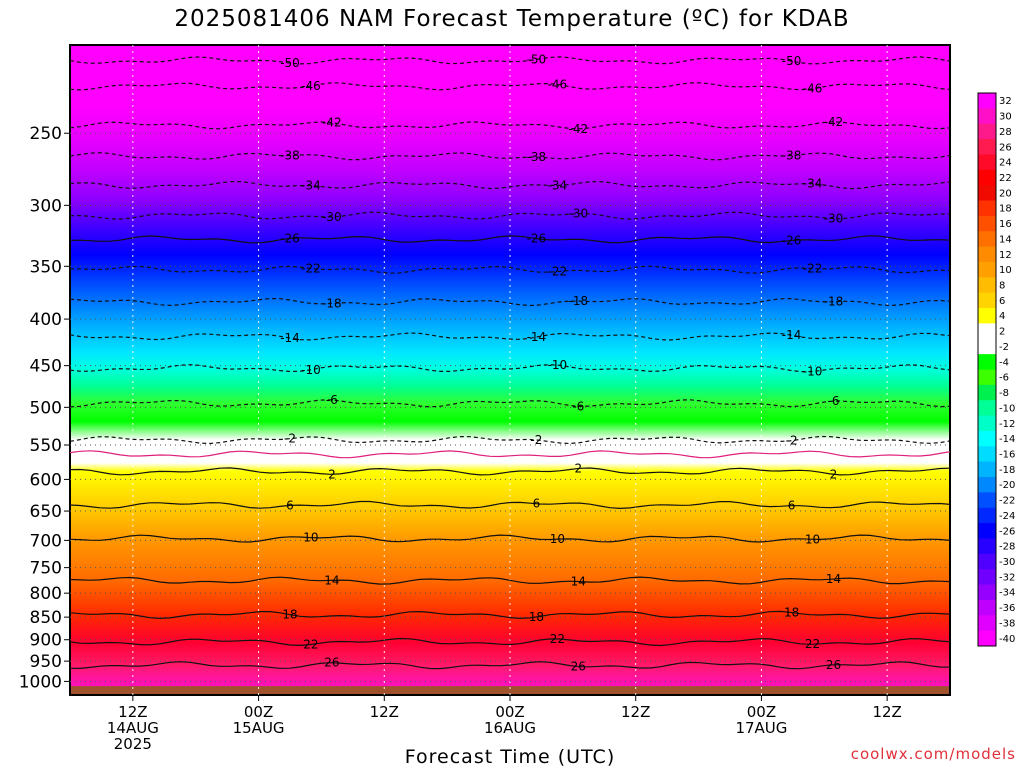  I want to click on x-axis-label: Forecast Time (UTC), so click(510, 757).